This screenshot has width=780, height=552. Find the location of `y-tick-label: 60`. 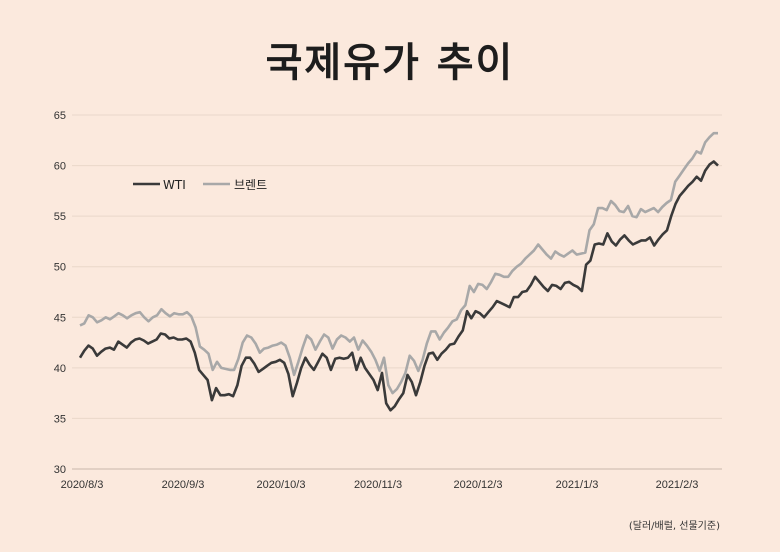

y-tick-label: 60 is located at coordinates (60, 167).